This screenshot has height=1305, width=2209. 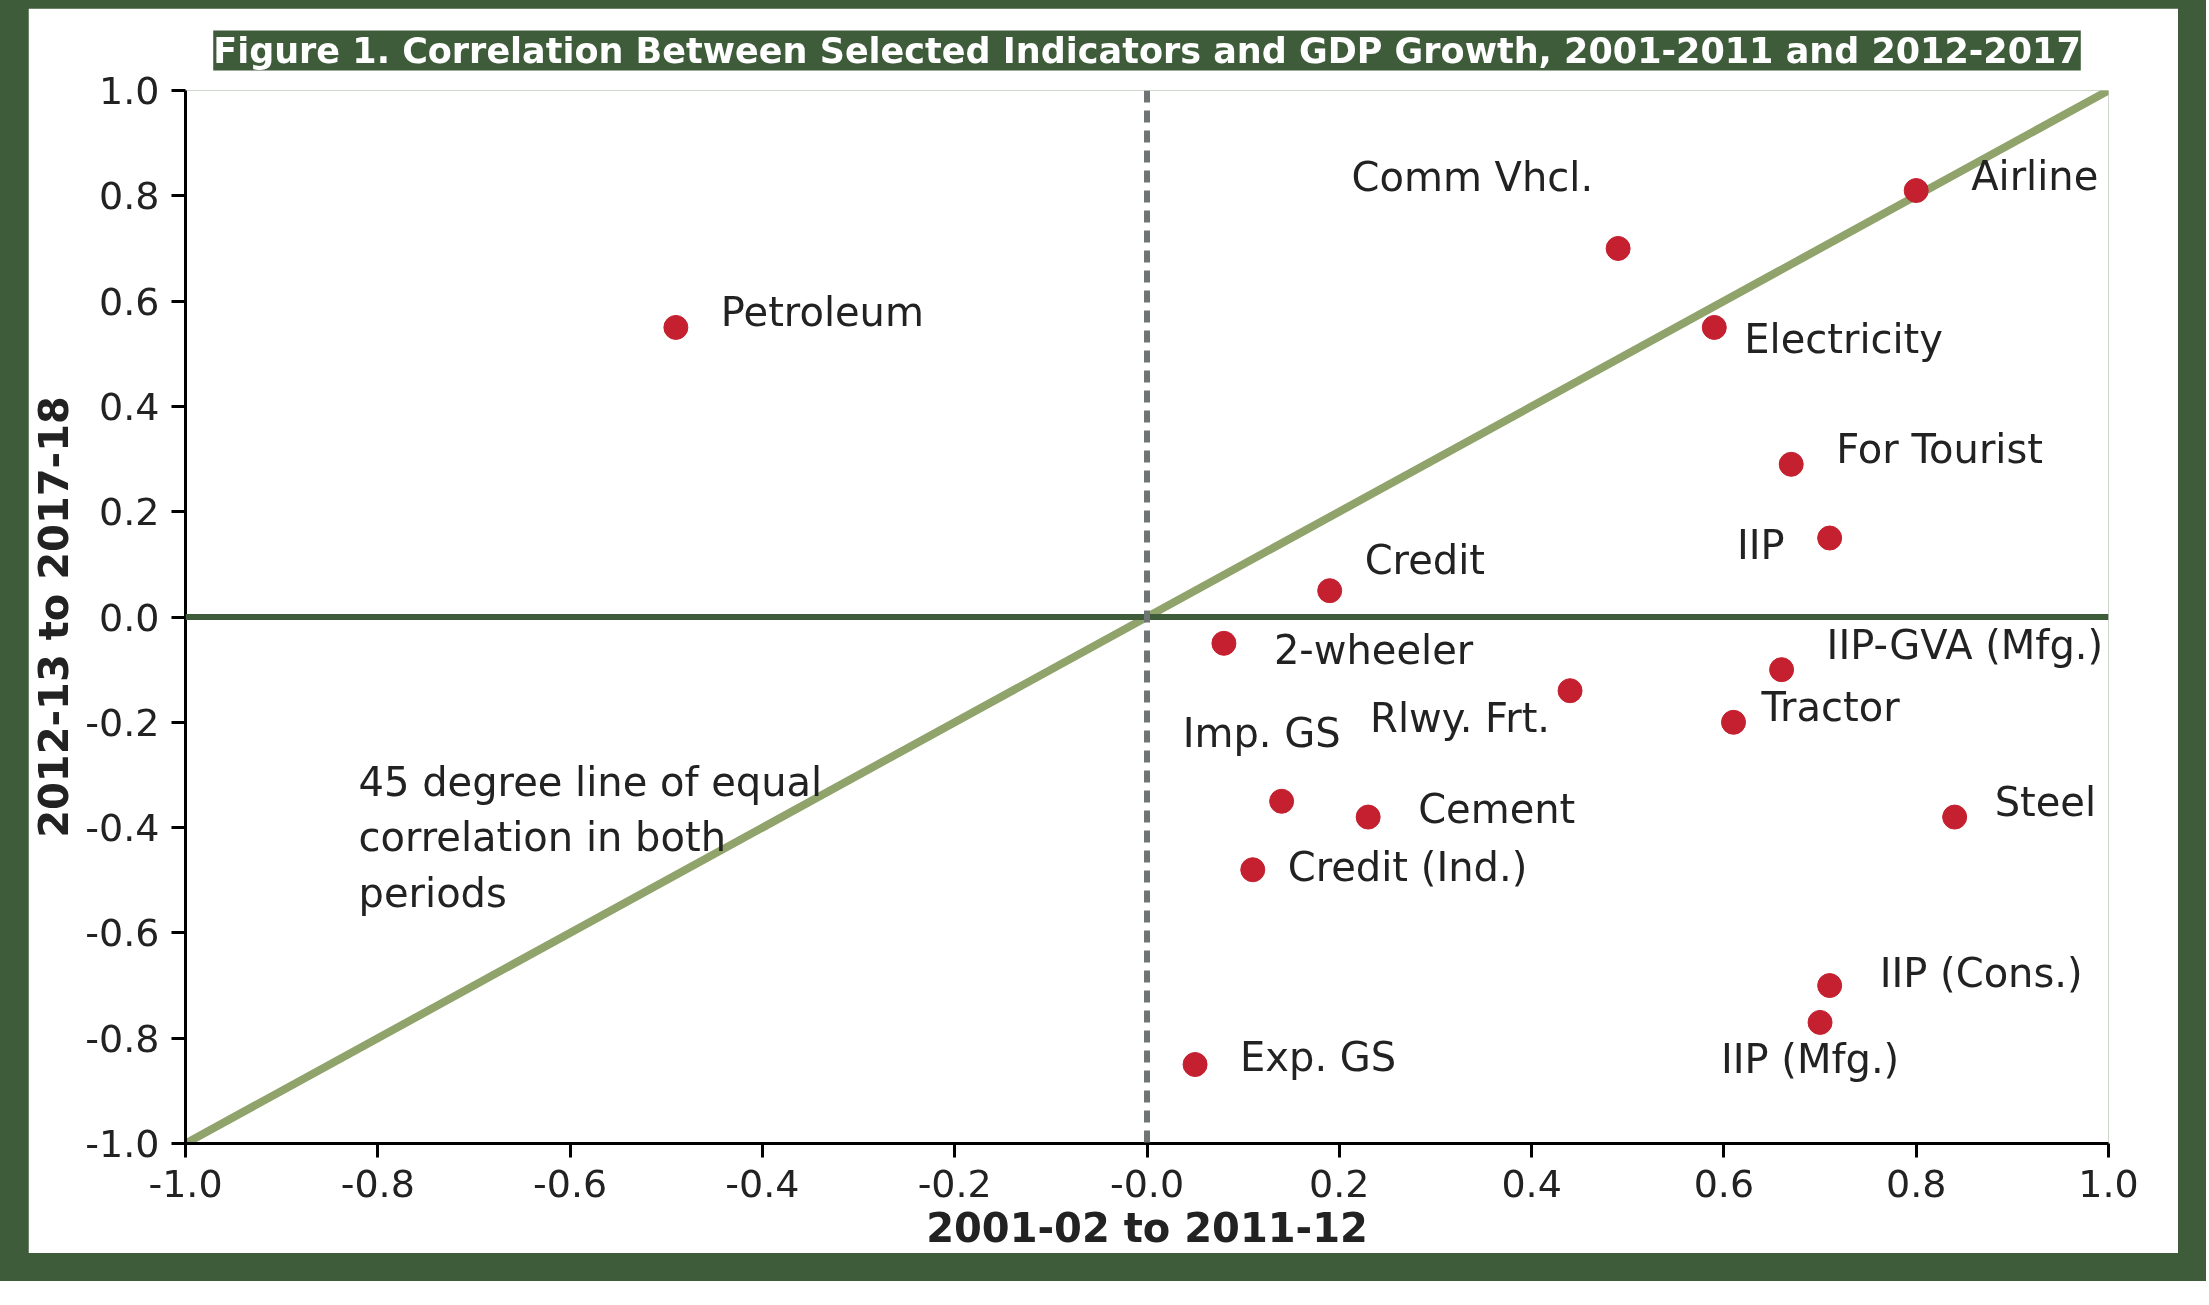 I want to click on series-label: IIP, so click(x=1760, y=545).